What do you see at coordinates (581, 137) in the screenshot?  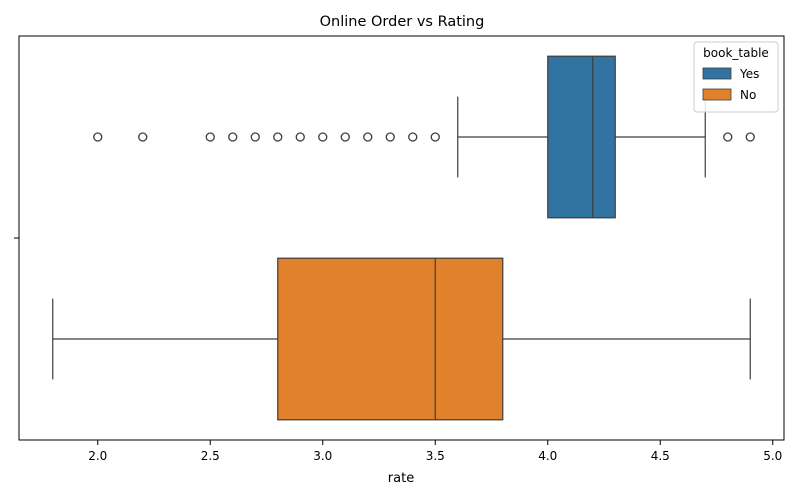 I see `box-yes` at bounding box center [581, 137].